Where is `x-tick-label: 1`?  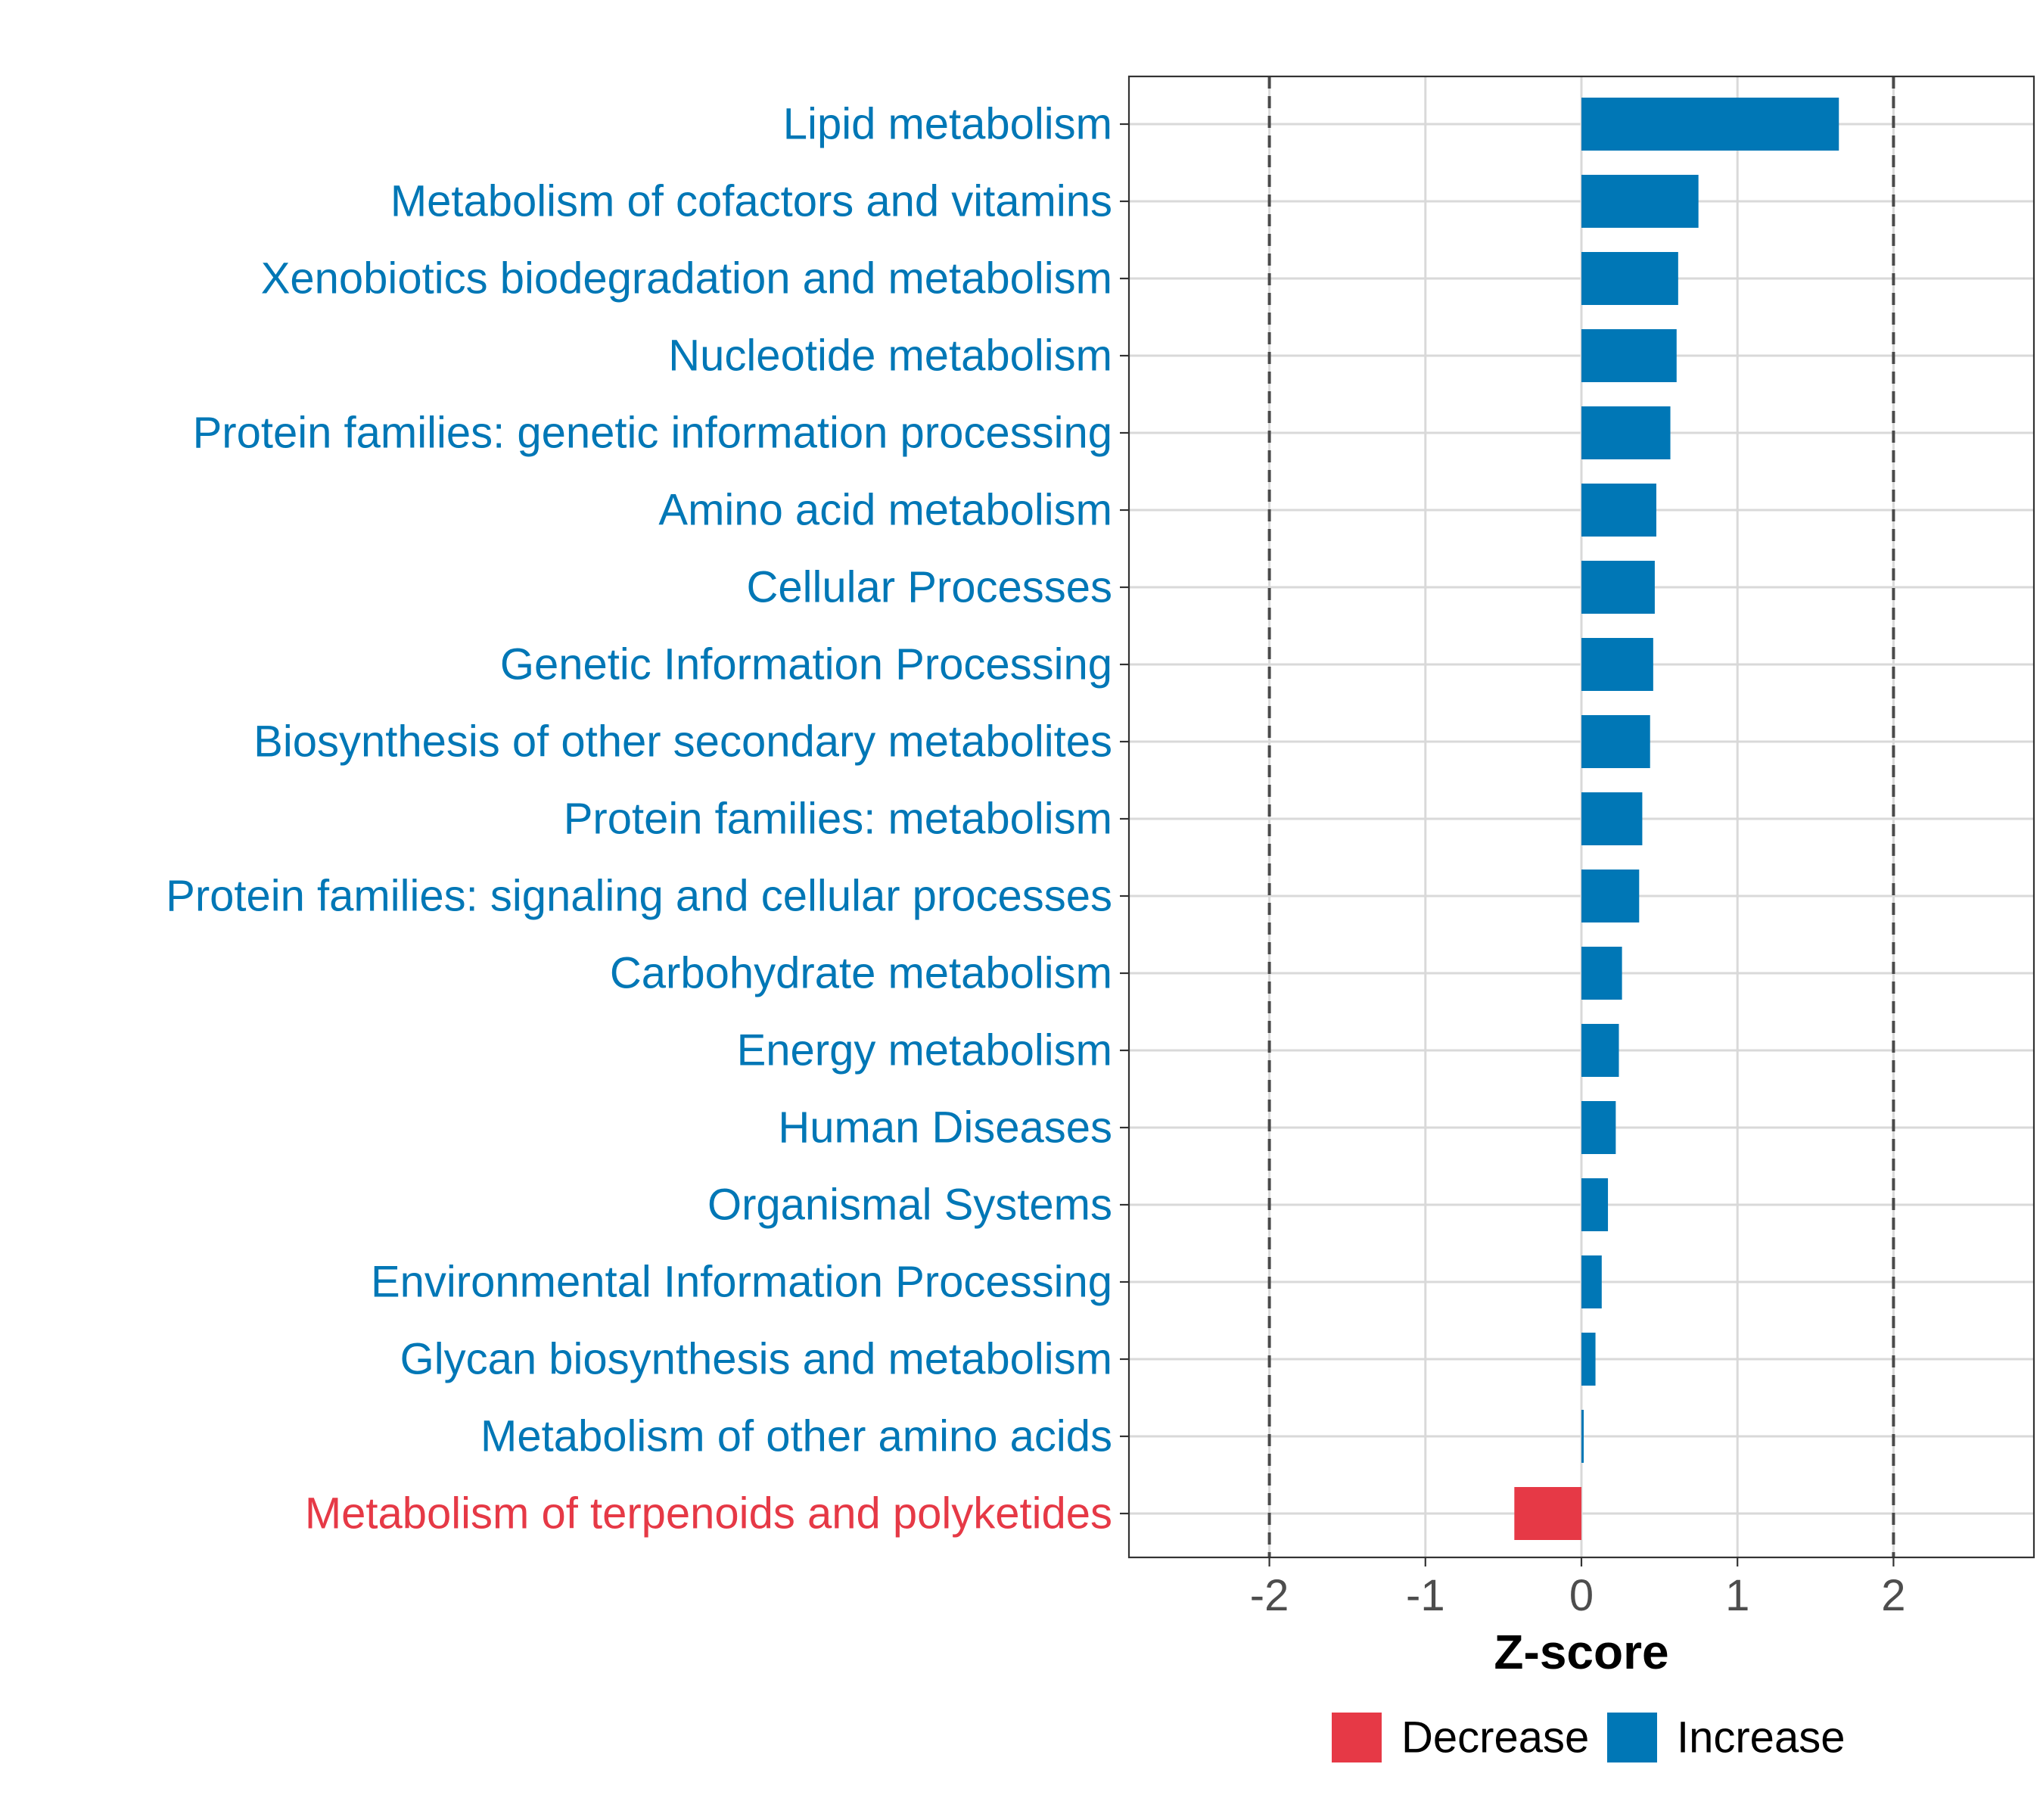
x-tick-label: 1 is located at coordinates (1737, 1596).